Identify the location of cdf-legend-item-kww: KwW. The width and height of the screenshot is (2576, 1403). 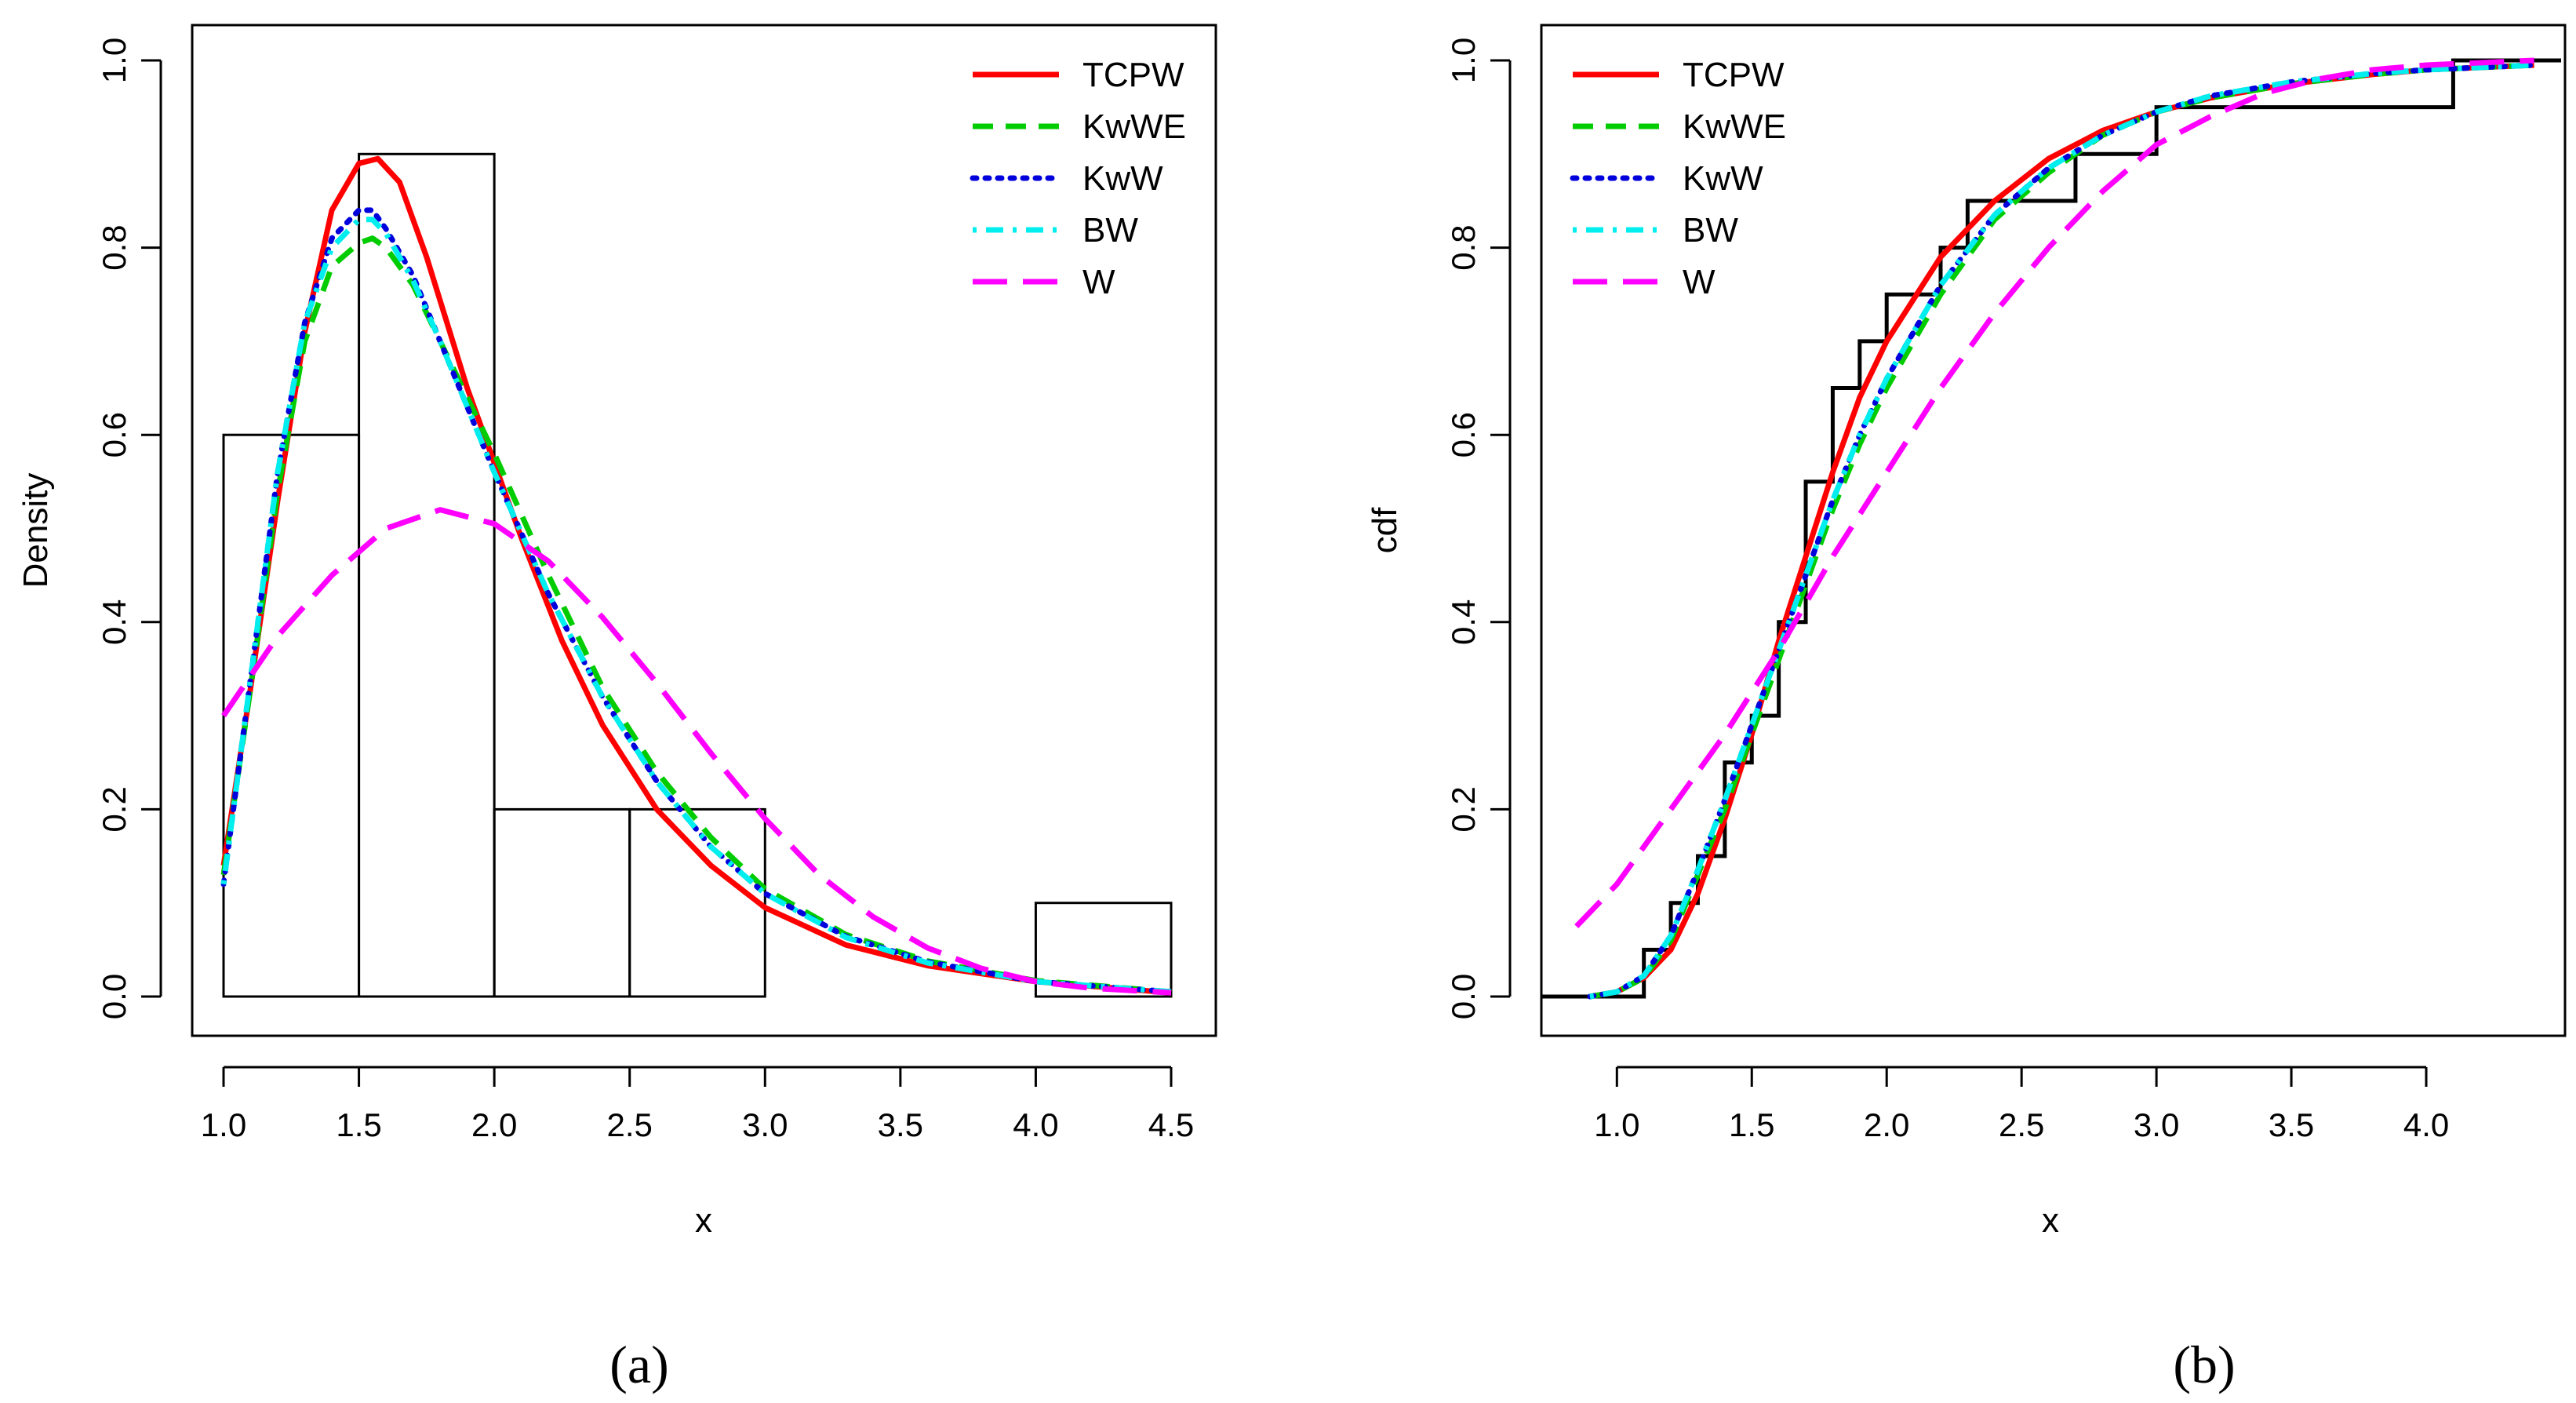
(1667, 178).